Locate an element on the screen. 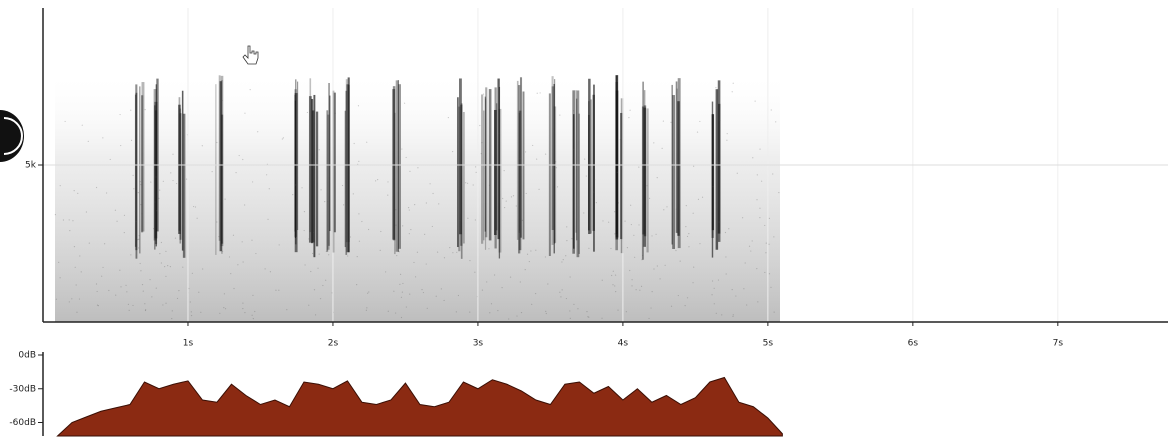  x-tick-label: 1s is located at coordinates (188, 344).